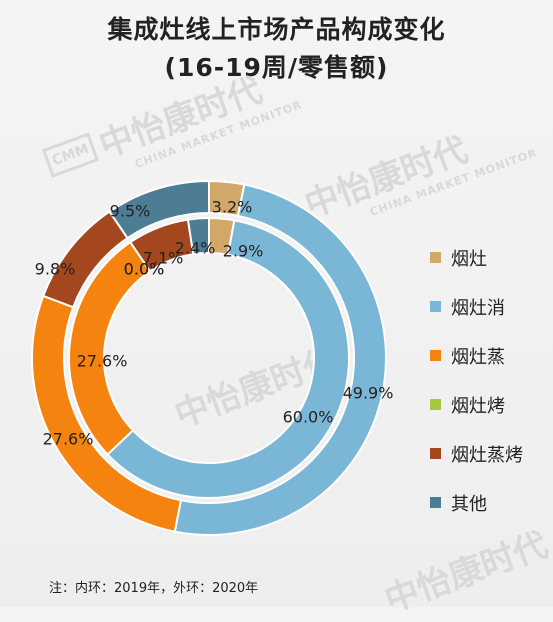 The width and height of the screenshot is (553, 622). Describe the element at coordinates (469, 504) in the screenshot. I see `legend-label-5: 其他` at that location.